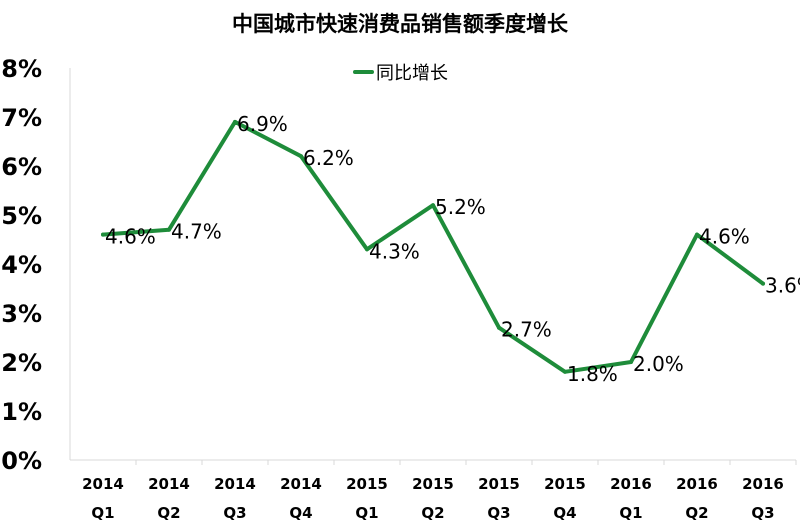 This screenshot has height=528, width=800. What do you see at coordinates (400, 24) in the screenshot?
I see `chart-title: 中国城市快速消费品销售额季度增长` at bounding box center [400, 24].